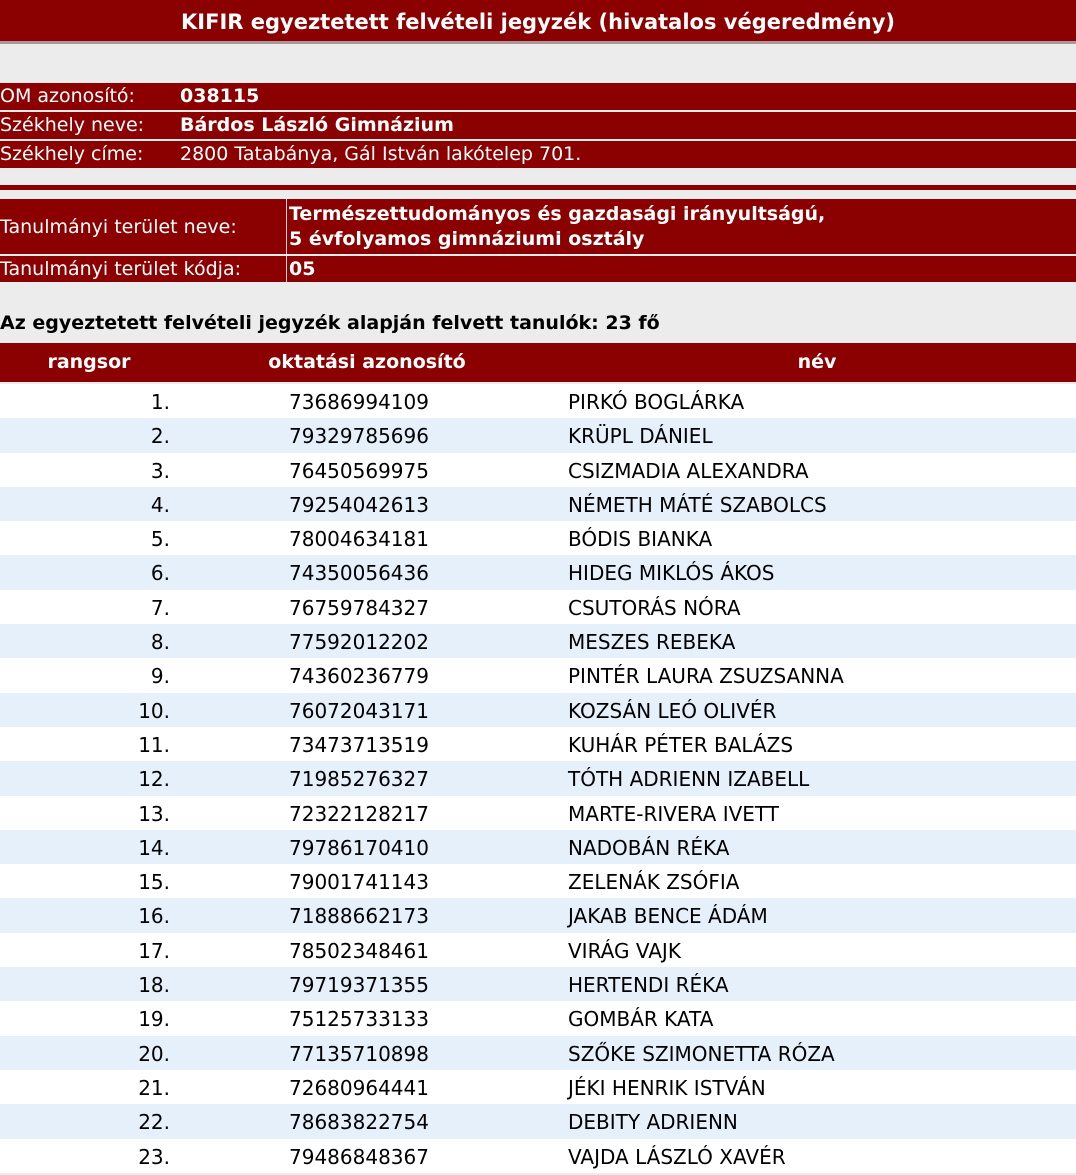  What do you see at coordinates (467, 238) in the screenshot?
I see `study-area-name-line2: 5 évfolyamos gimnáziumi osztály` at bounding box center [467, 238].